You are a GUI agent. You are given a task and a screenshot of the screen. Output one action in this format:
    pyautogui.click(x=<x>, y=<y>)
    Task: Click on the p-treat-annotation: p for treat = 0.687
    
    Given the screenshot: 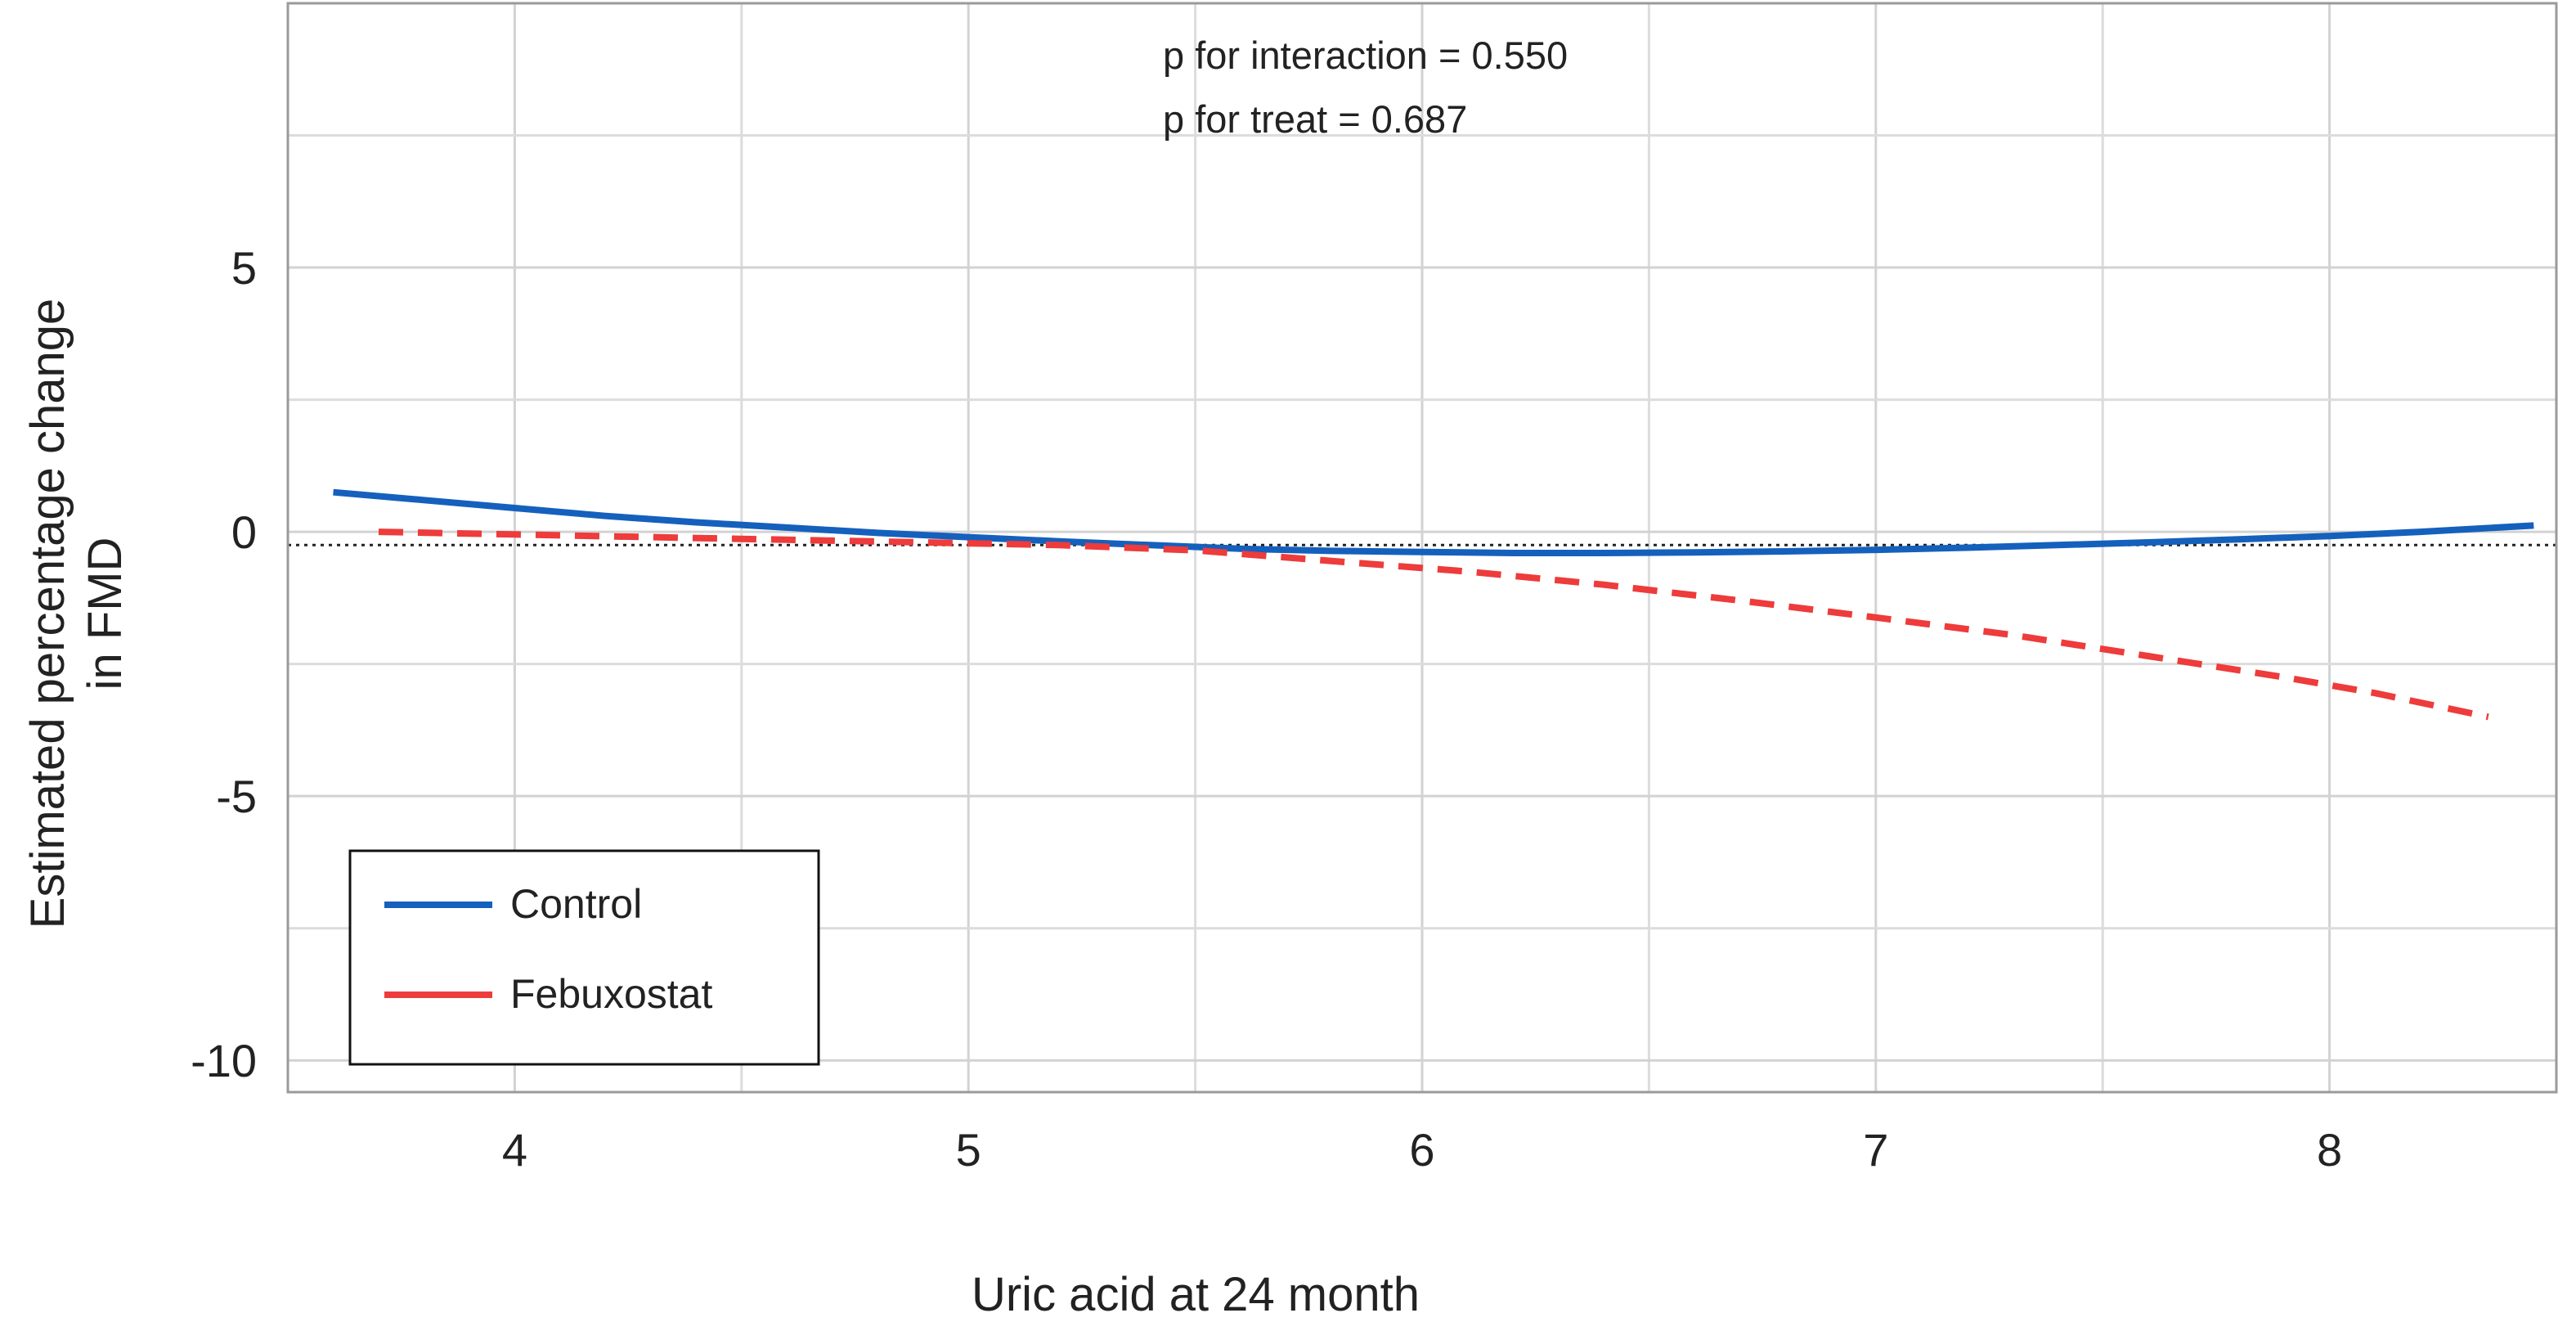 What is the action you would take?
    pyautogui.click(x=1315, y=119)
    